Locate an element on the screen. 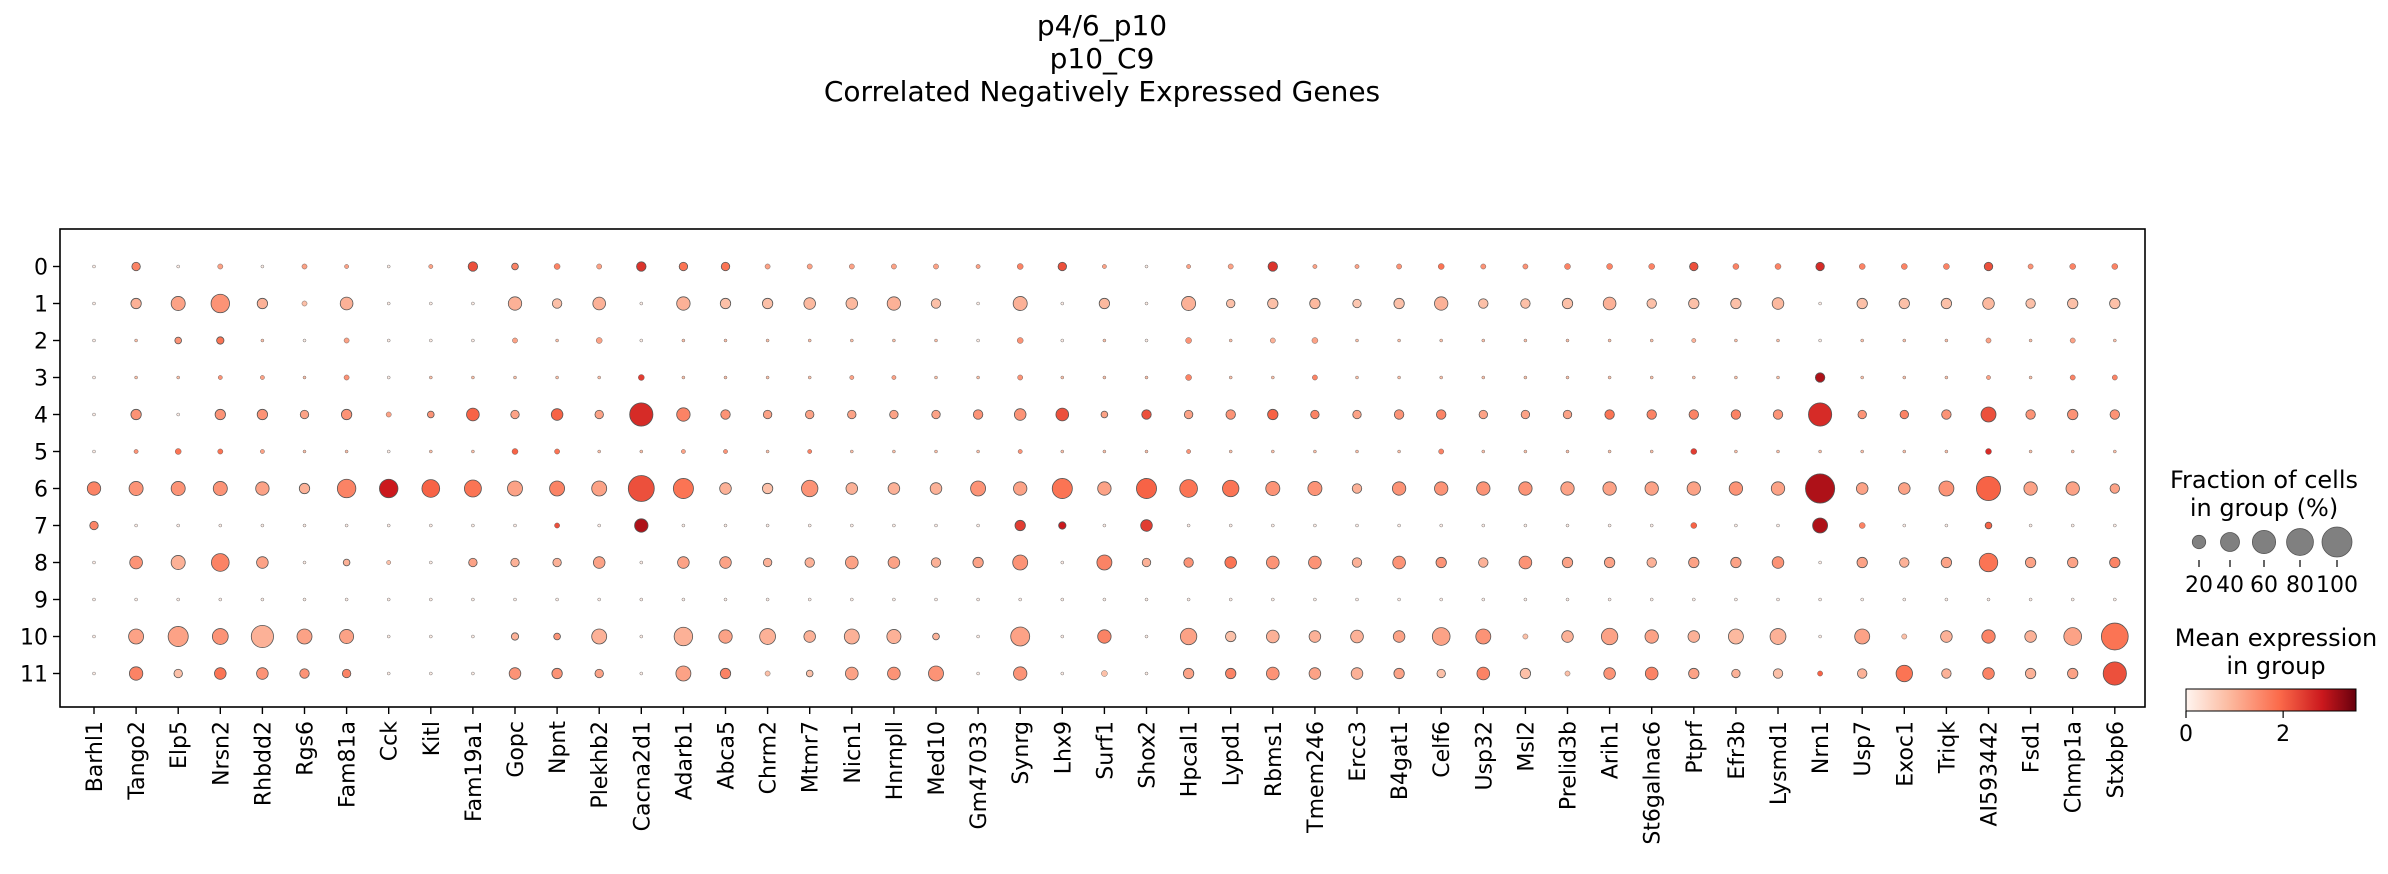  y-tick-label: 9 is located at coordinates (41, 601).